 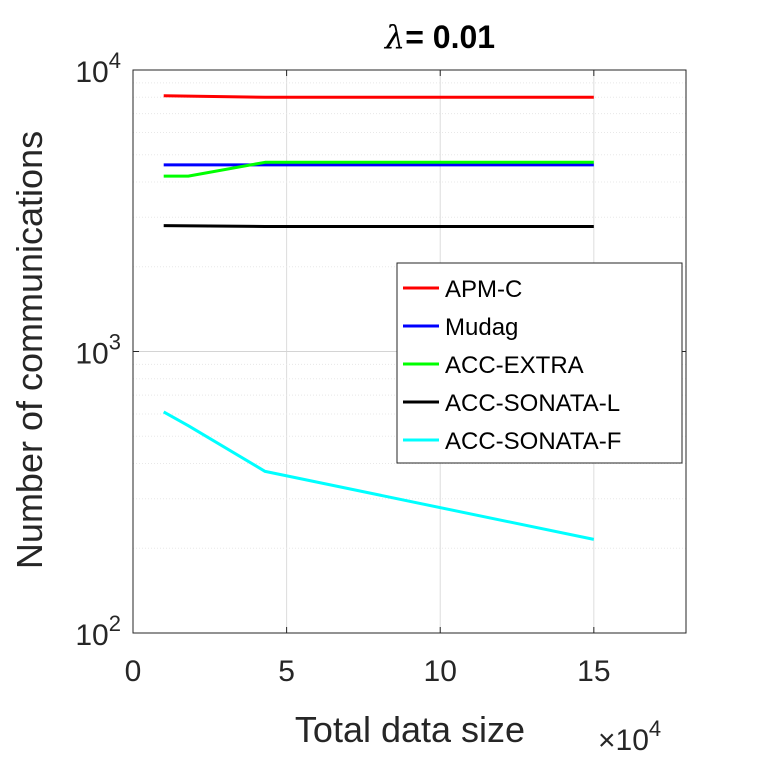 What do you see at coordinates (593, 671) in the screenshot?
I see `x-tick-label: 15` at bounding box center [593, 671].